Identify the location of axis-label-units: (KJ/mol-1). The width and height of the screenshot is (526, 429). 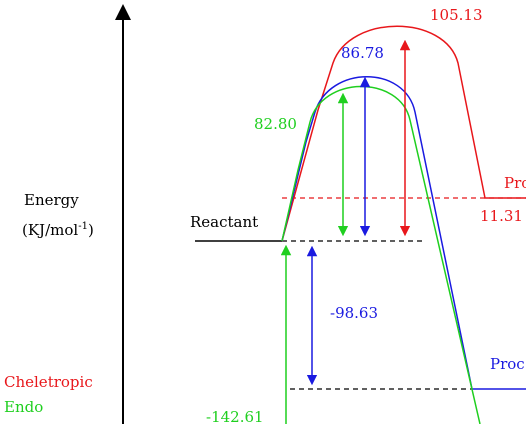
(58, 230).